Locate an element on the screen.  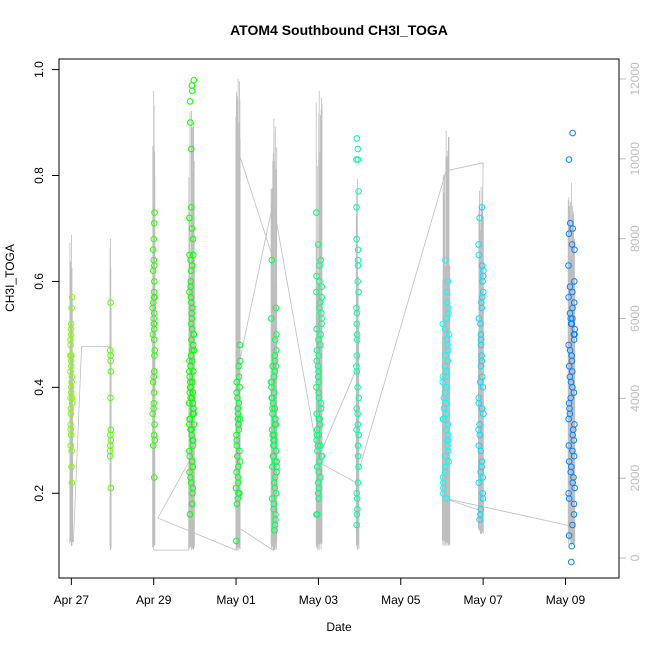
secondary-y-tick-label: 6000 is located at coordinates (635, 318).